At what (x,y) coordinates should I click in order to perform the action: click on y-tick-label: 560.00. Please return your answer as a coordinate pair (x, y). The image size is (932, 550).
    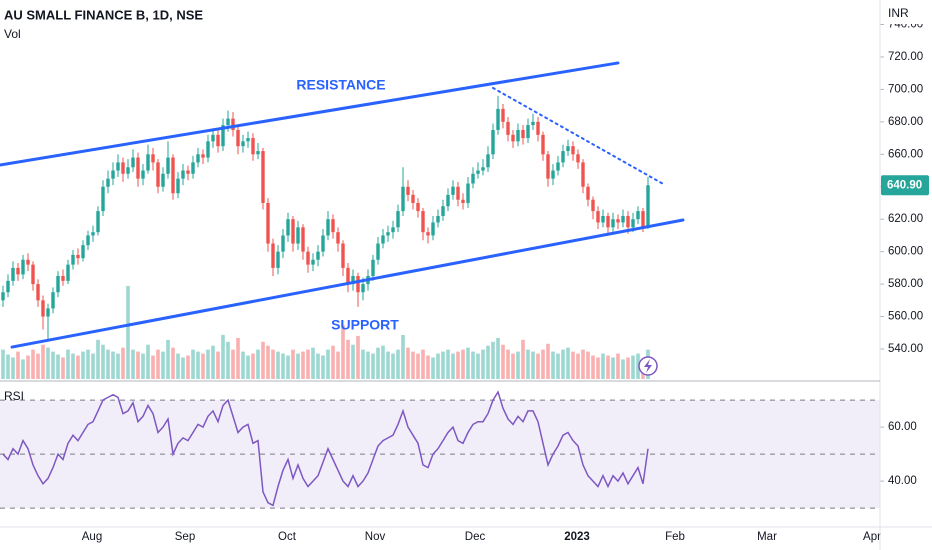
    Looking at the image, I should click on (905, 317).